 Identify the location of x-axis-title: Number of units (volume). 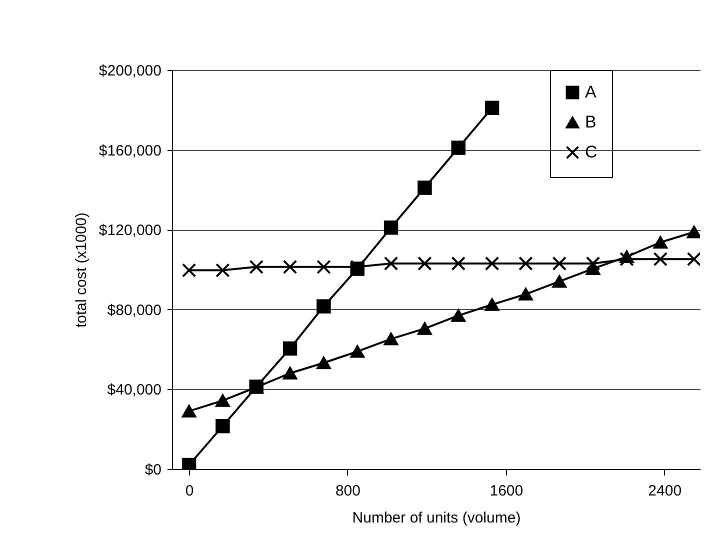
(436, 518).